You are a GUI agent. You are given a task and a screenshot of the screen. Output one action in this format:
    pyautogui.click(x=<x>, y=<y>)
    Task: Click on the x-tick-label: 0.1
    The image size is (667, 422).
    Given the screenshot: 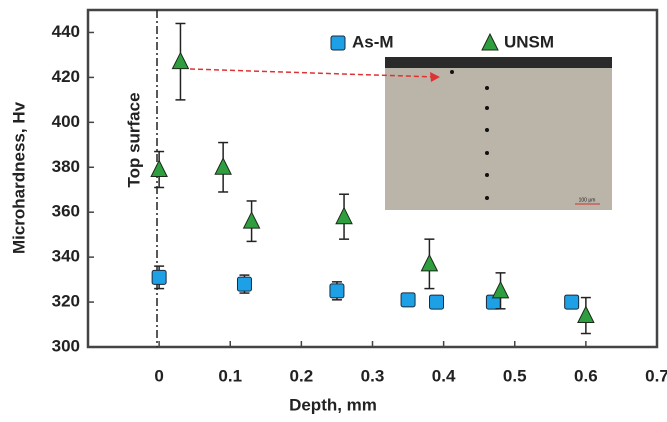 What is the action you would take?
    pyautogui.click(x=230, y=375)
    